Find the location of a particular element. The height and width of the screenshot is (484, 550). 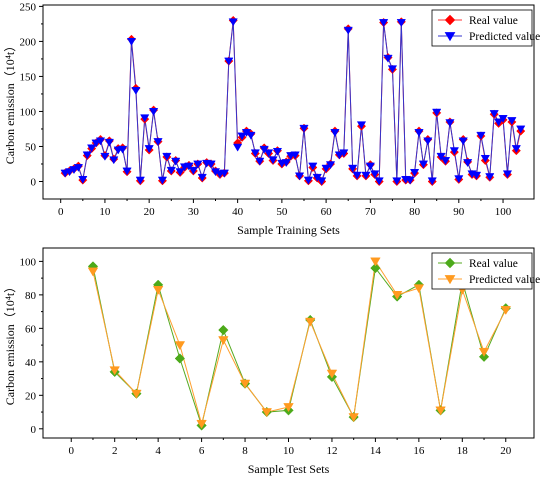

x-tick-label: 10 is located at coordinates (105, 212).